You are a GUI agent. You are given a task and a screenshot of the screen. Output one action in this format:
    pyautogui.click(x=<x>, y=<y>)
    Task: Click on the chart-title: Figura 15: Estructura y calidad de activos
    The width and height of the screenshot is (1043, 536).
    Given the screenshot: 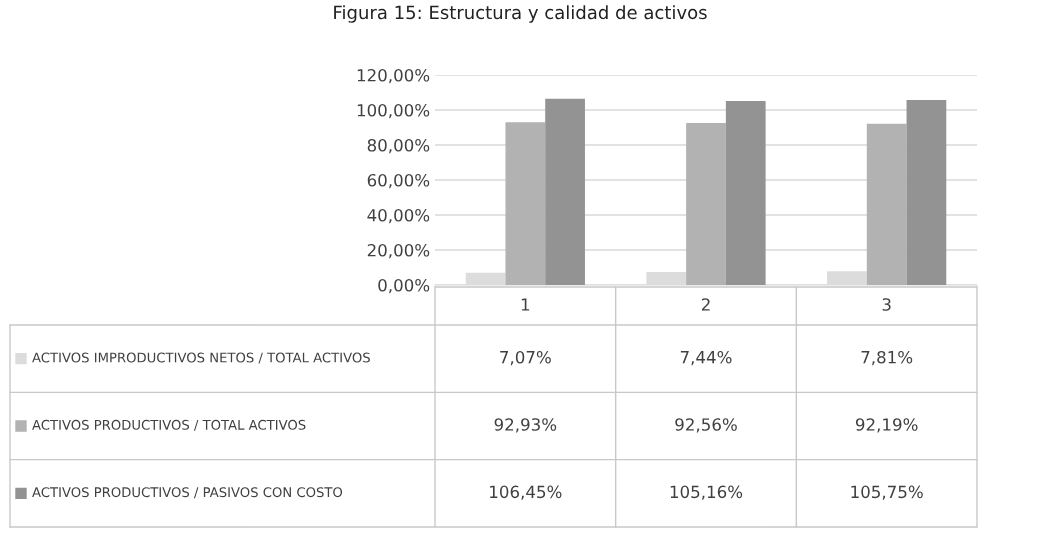 What is the action you would take?
    pyautogui.click(x=520, y=14)
    